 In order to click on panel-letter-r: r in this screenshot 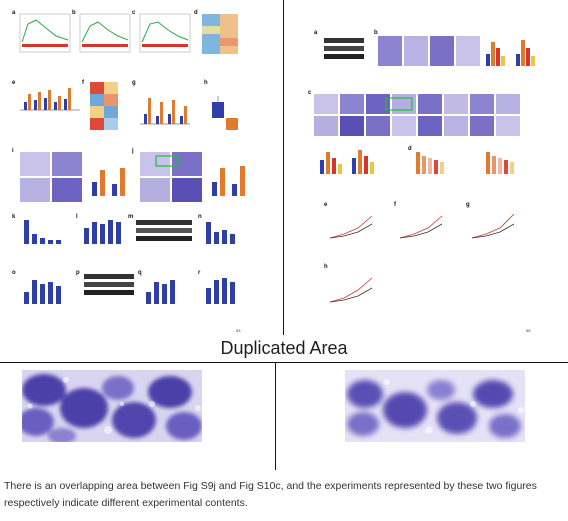, I will do `click(199, 273)`.